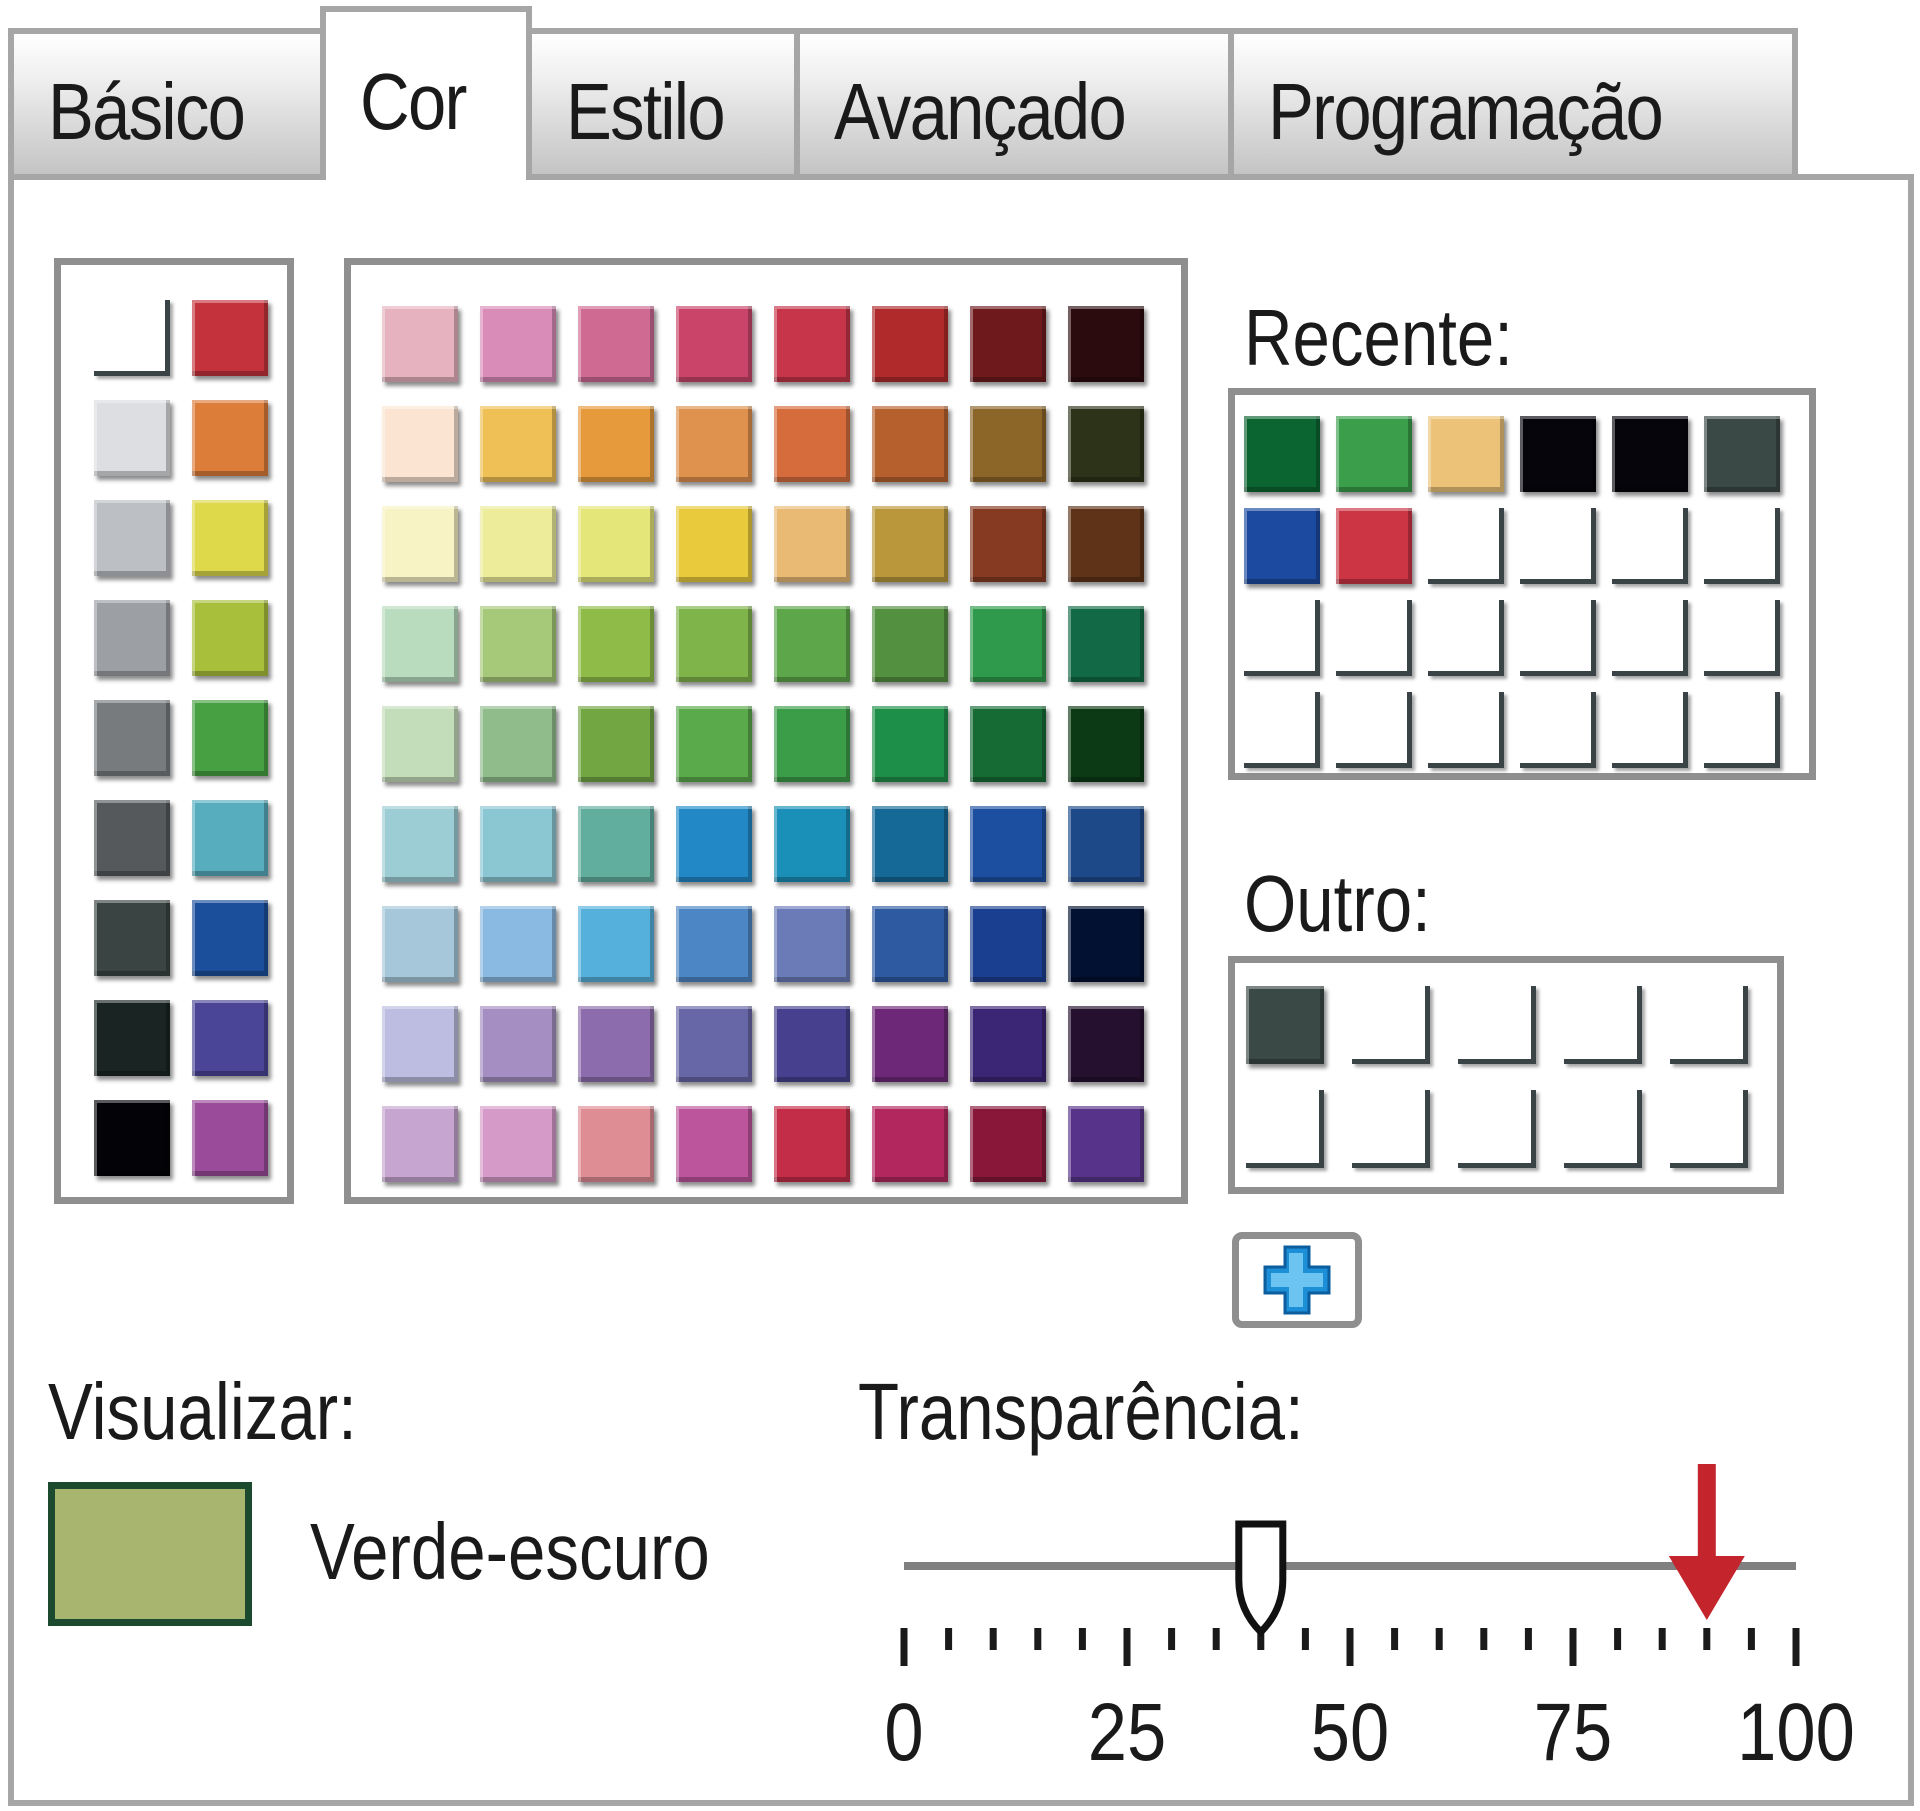 Image resolution: width=1920 pixels, height=1811 pixels. I want to click on other-swatch, so click(1285, 1025).